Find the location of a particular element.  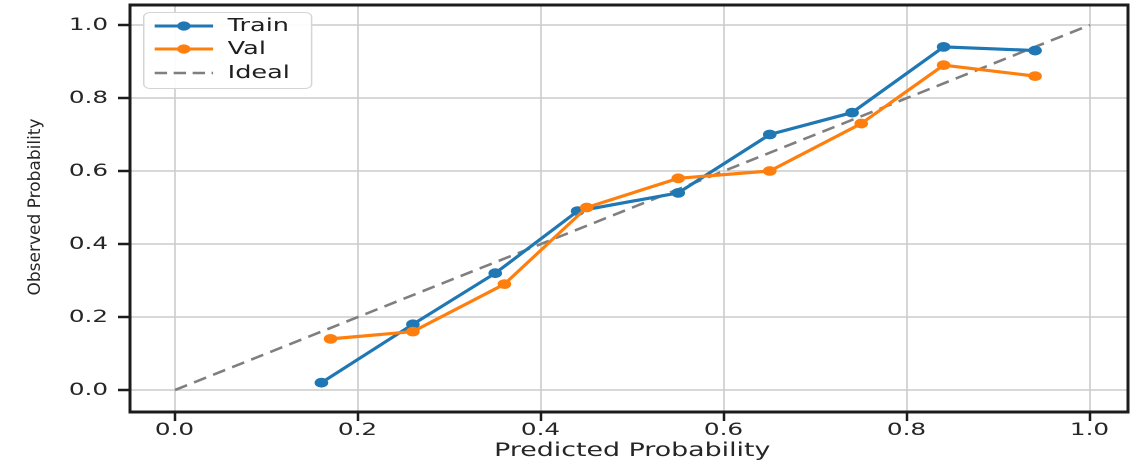

legend-item-ideal: Ideal is located at coordinates (229, 73).